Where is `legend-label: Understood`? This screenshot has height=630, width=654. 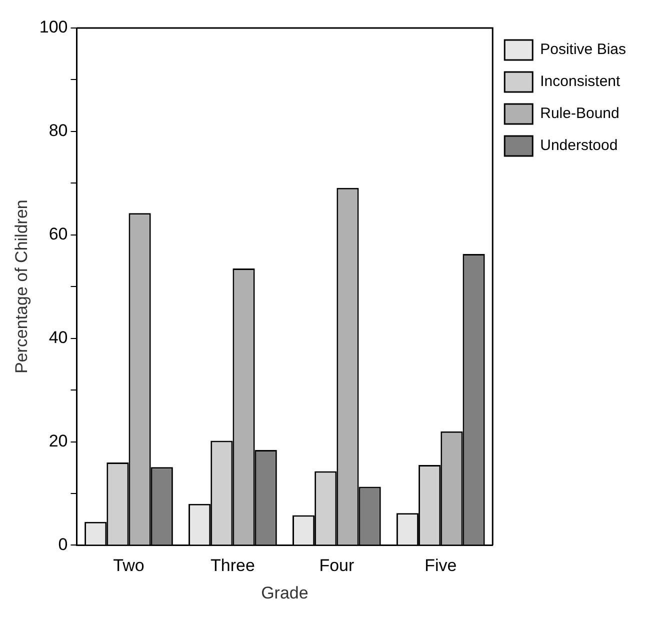 legend-label: Understood is located at coordinates (579, 145).